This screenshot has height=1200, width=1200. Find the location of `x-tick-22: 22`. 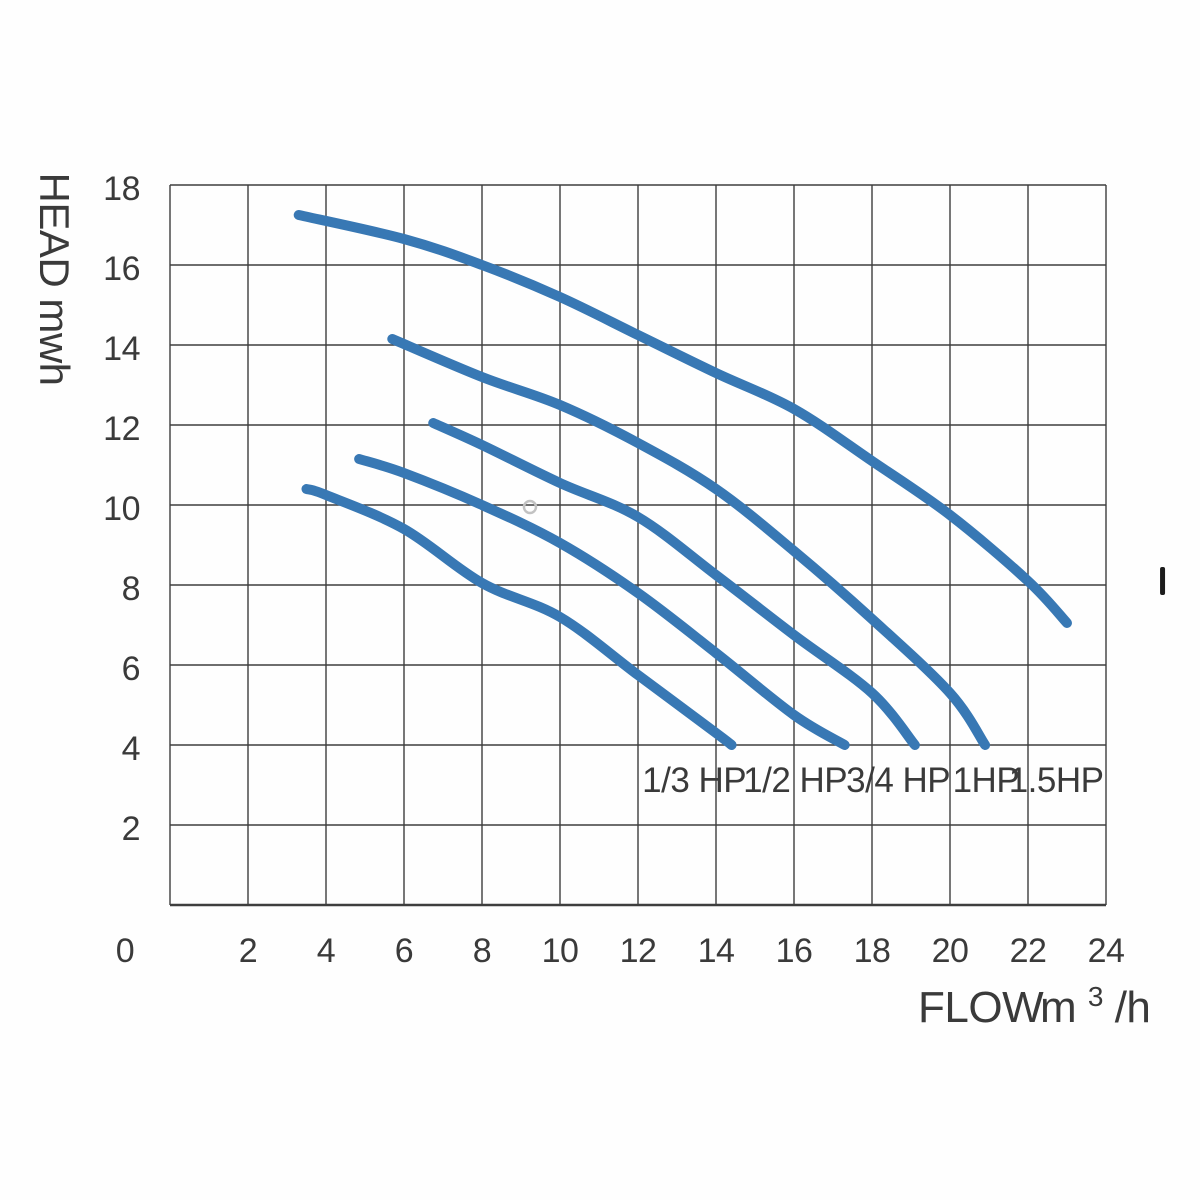

x-tick-22: 22 is located at coordinates (1028, 951).